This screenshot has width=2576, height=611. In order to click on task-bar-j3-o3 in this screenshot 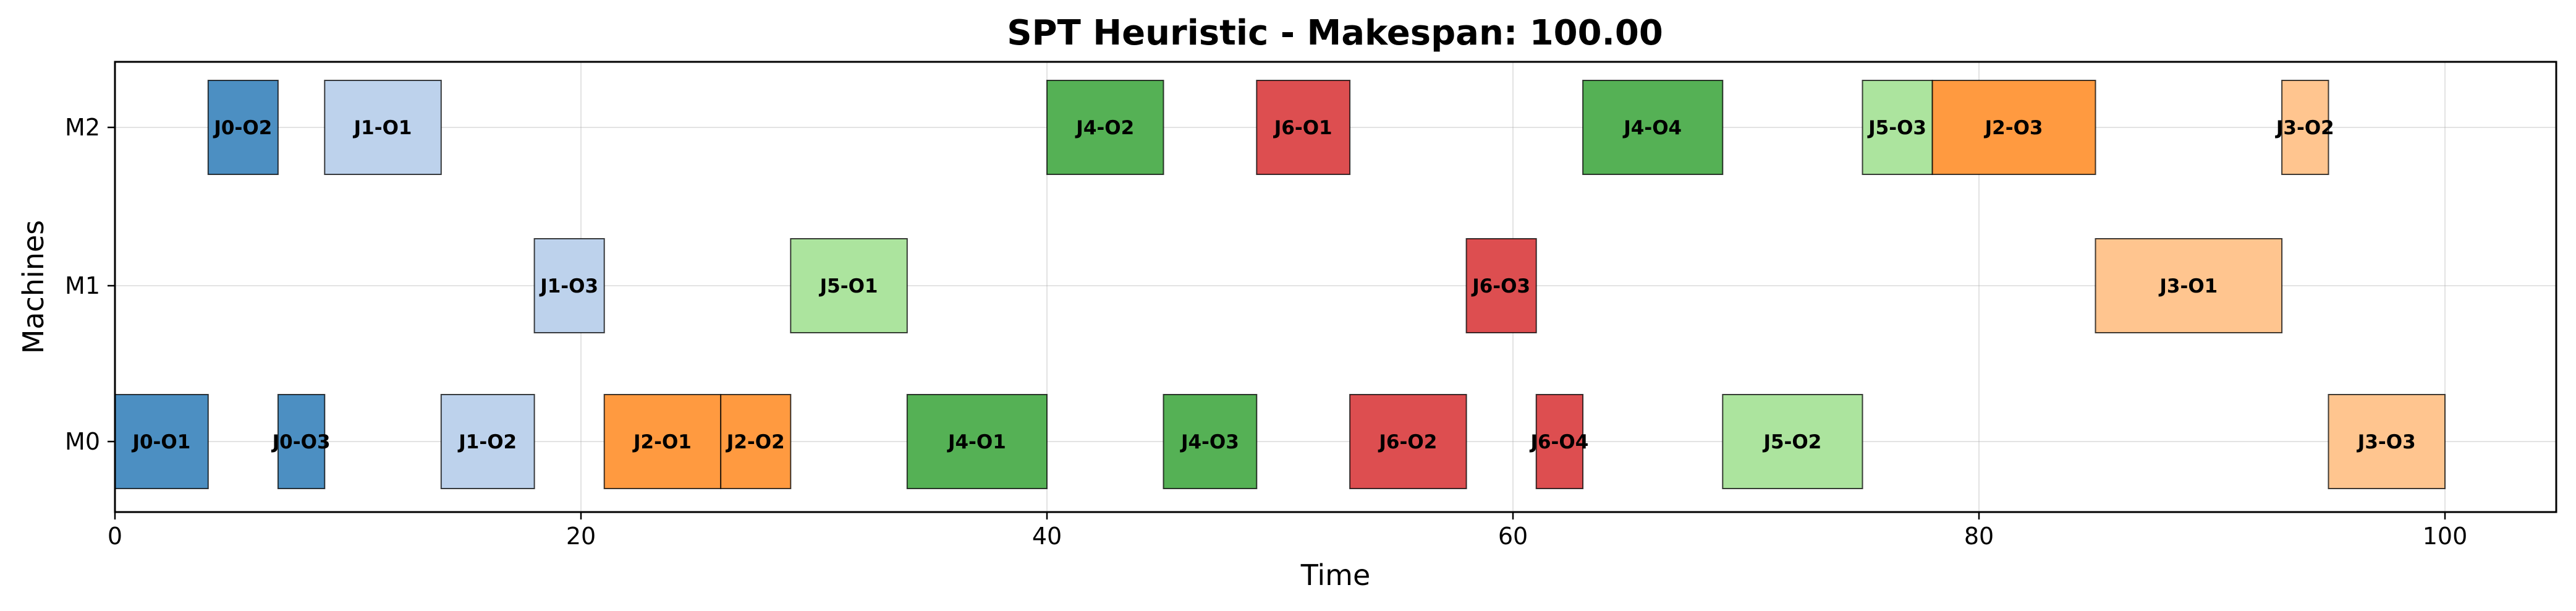, I will do `click(2387, 441)`.